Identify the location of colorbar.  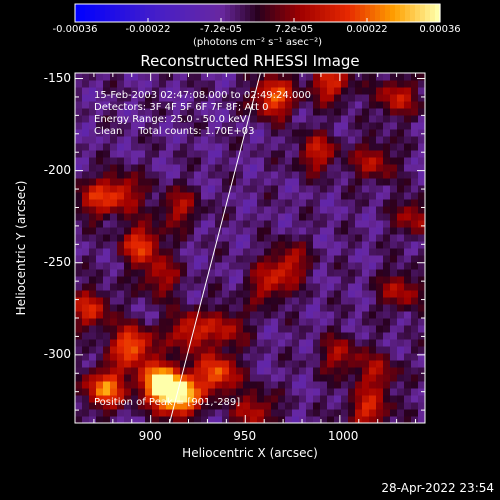
(257, 13).